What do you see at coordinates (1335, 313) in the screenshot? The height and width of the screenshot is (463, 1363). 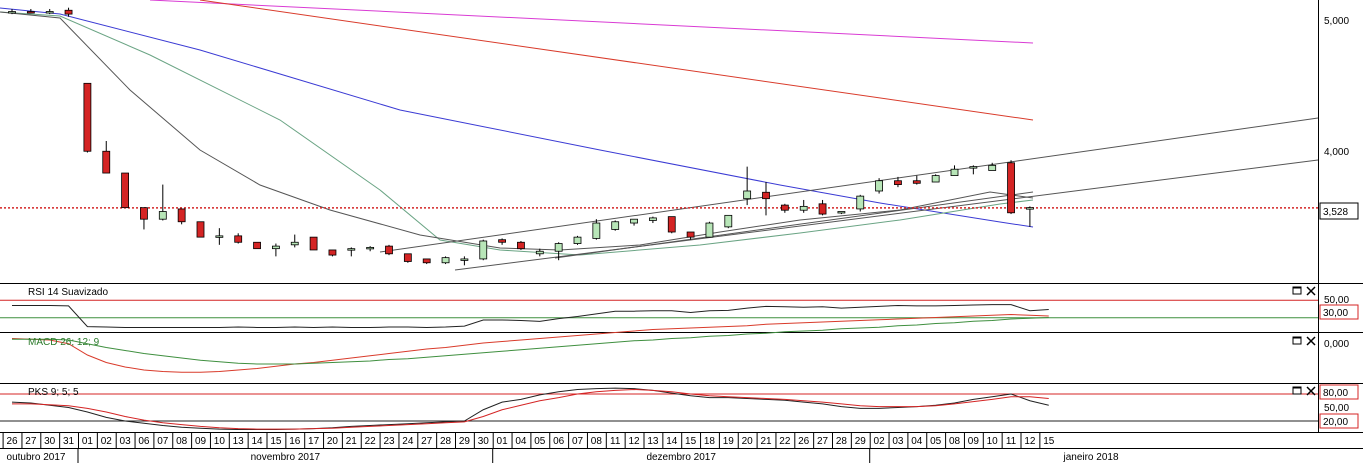 I see `rsi-level-30: 30,00` at bounding box center [1335, 313].